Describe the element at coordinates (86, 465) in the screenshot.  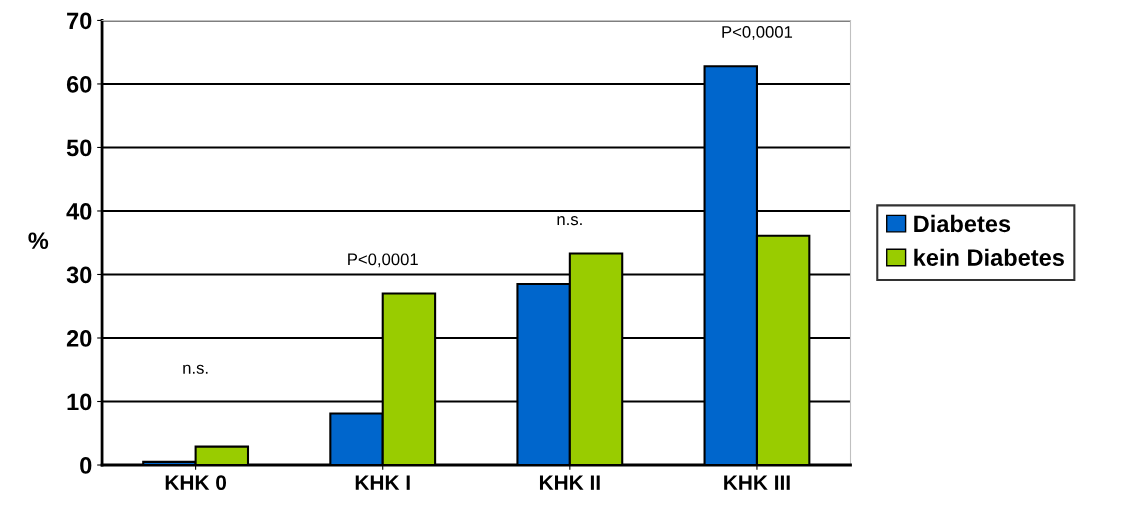
I see `y-tick-label: 0` at that location.